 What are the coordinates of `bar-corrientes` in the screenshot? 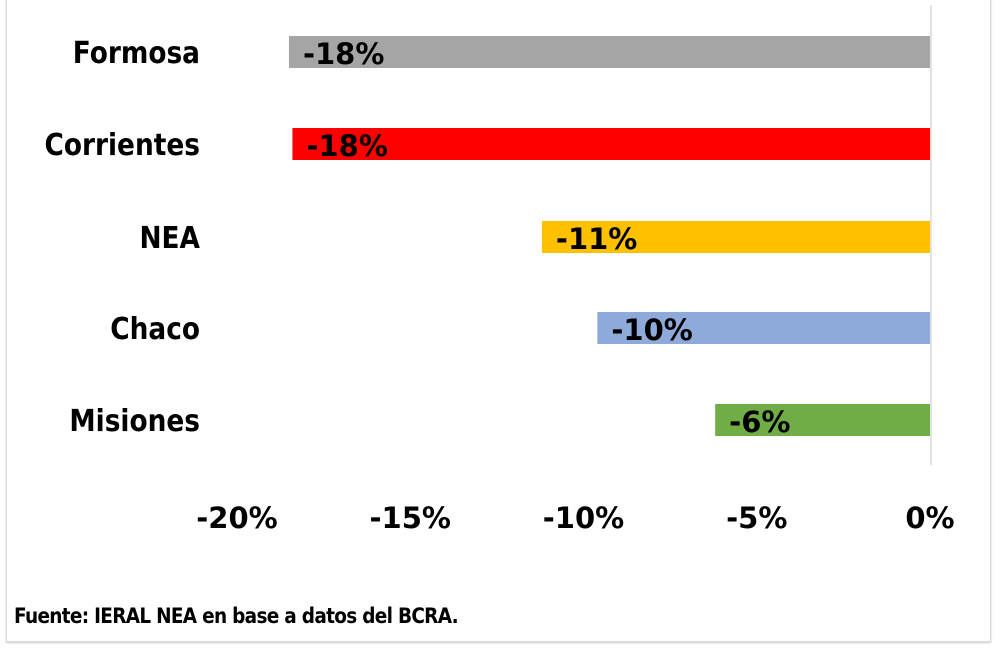 It's located at (611, 144).